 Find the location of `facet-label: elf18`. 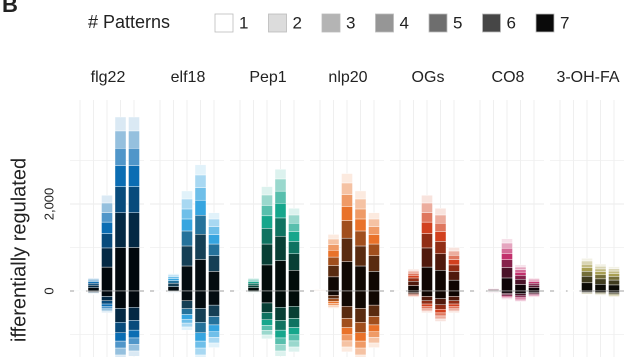

facet-label: elf18 is located at coordinates (188, 77).